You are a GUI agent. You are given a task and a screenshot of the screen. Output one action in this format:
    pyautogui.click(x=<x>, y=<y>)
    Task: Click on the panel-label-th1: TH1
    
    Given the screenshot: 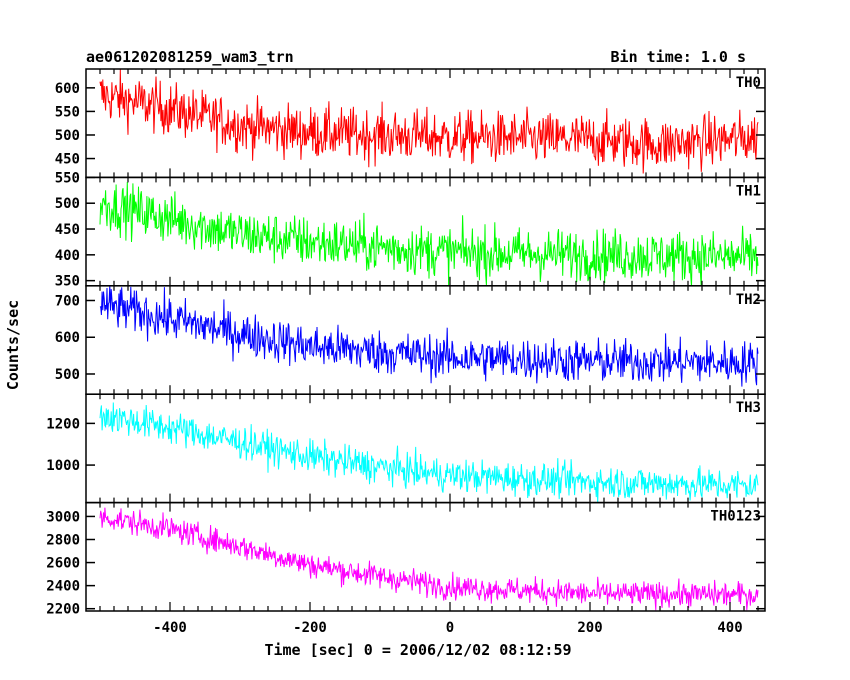 What is the action you would take?
    pyautogui.click(x=748, y=191)
    